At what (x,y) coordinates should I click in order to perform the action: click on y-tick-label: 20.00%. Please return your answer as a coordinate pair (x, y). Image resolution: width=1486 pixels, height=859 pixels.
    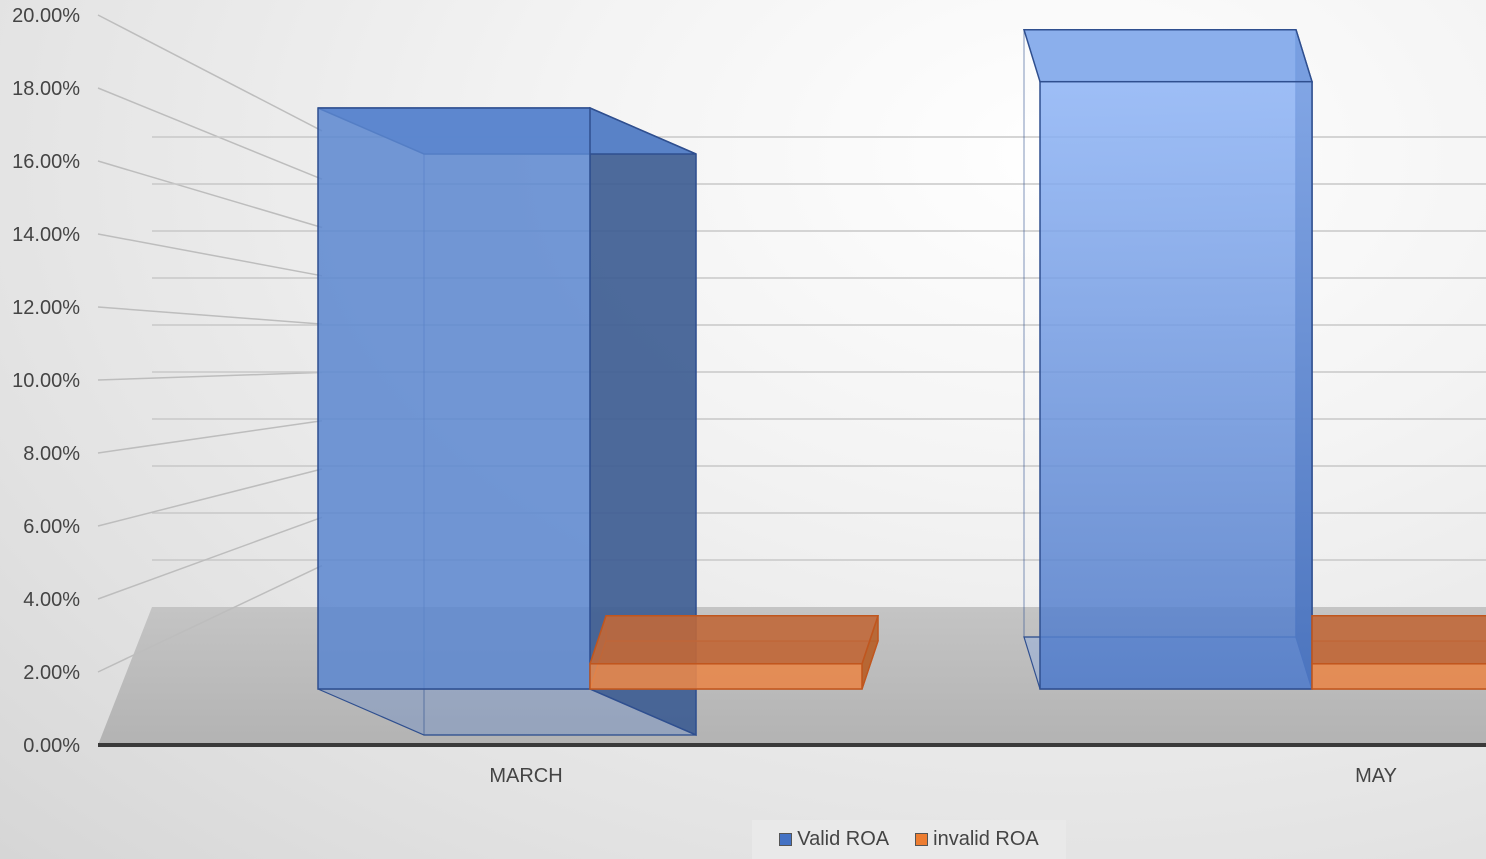
    Looking at the image, I should click on (46, 16).